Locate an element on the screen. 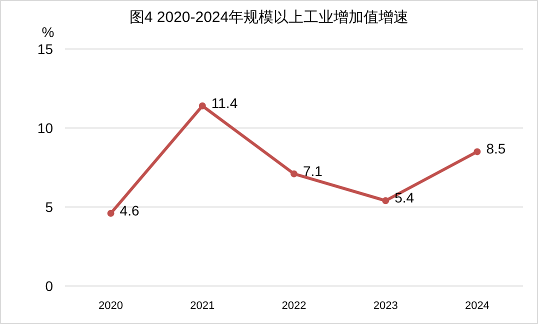  y-tick-label: 10 is located at coordinates (45, 128).